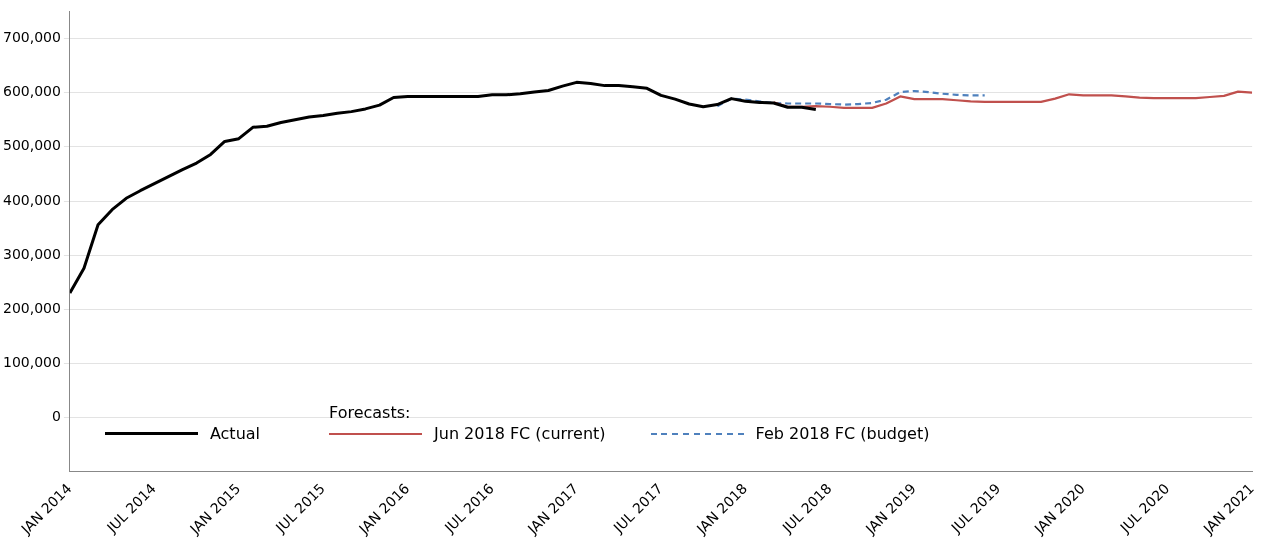  Describe the element at coordinates (851, 98) in the screenshot. I see `line-series` at that location.